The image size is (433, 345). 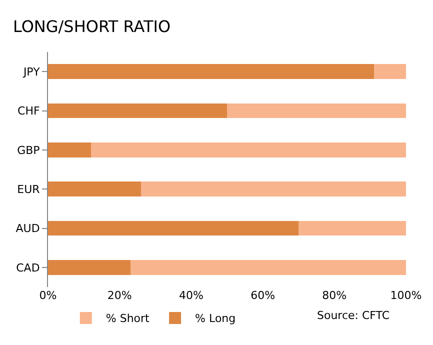 What do you see at coordinates (406, 295) in the screenshot?
I see `x-tick-label: 100%` at bounding box center [406, 295].